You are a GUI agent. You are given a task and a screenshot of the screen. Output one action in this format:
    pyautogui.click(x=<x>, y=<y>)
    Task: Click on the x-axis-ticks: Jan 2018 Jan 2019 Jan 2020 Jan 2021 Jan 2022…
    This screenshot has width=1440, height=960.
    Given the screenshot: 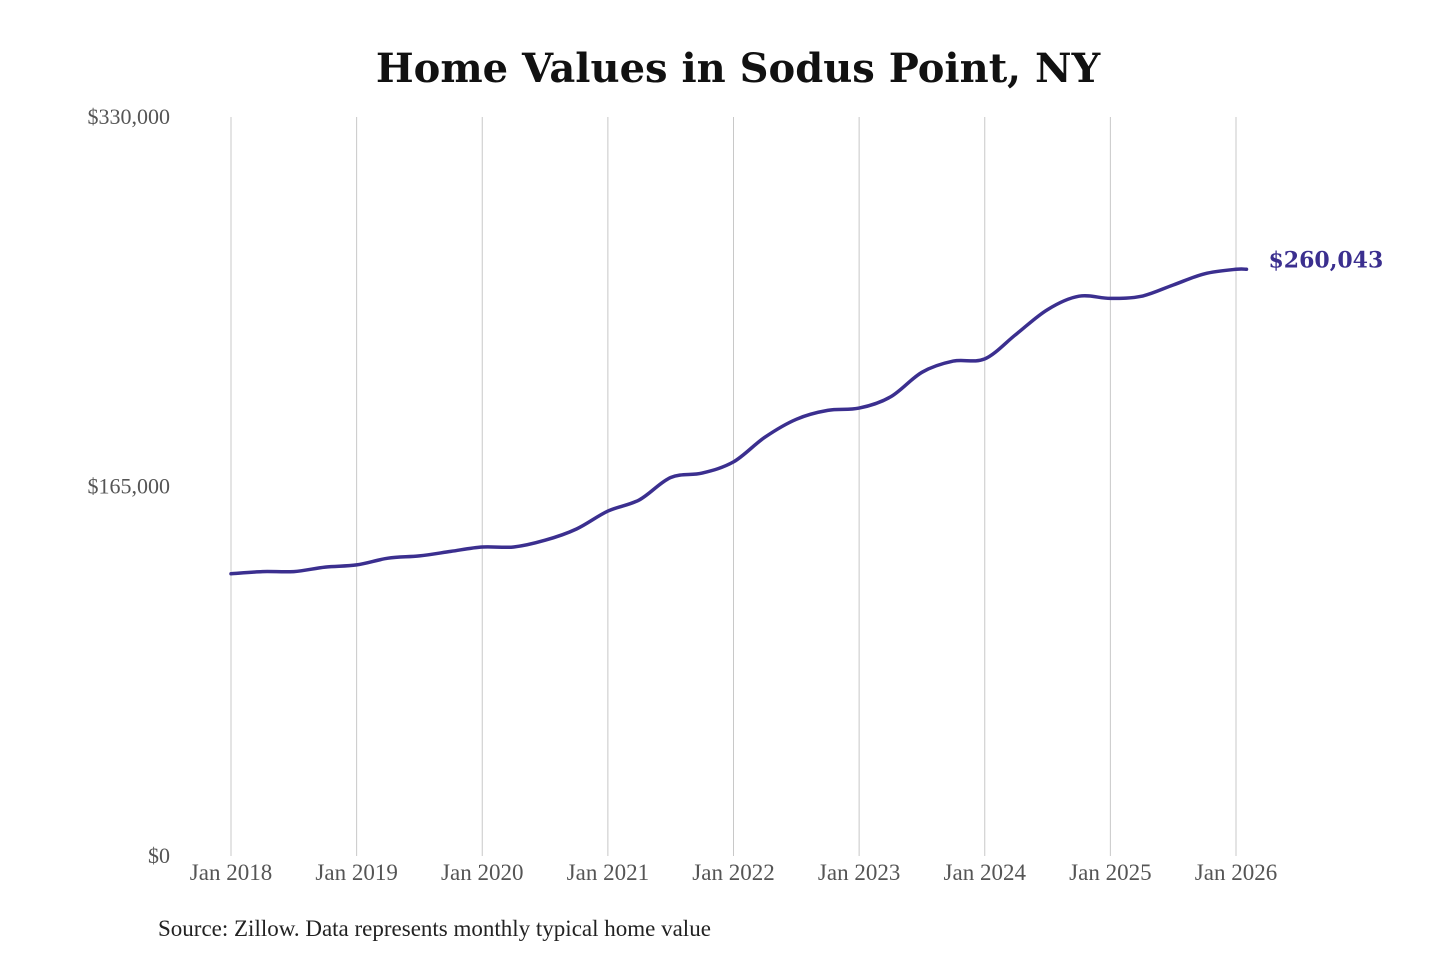 What is the action you would take?
    pyautogui.click(x=733, y=872)
    